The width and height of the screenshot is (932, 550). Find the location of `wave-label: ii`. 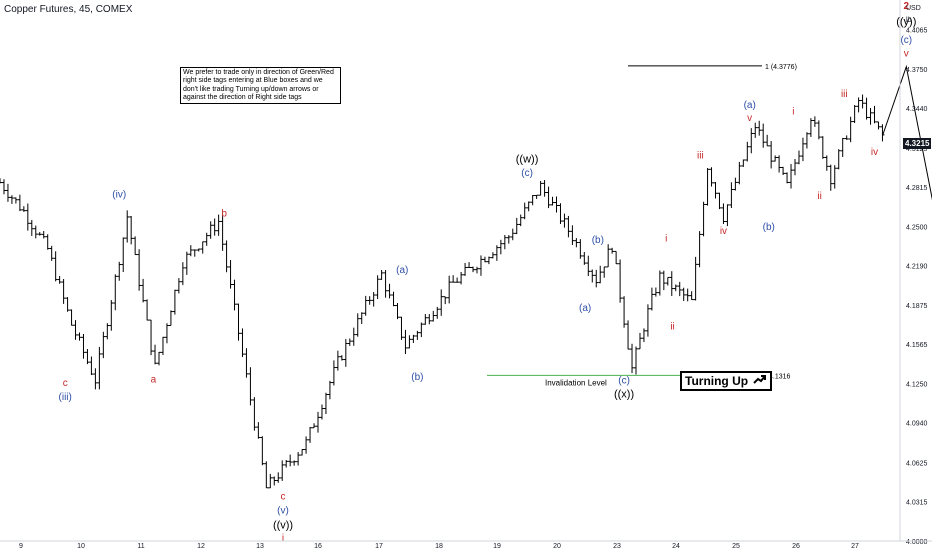

wave-label: ii is located at coordinates (819, 196).